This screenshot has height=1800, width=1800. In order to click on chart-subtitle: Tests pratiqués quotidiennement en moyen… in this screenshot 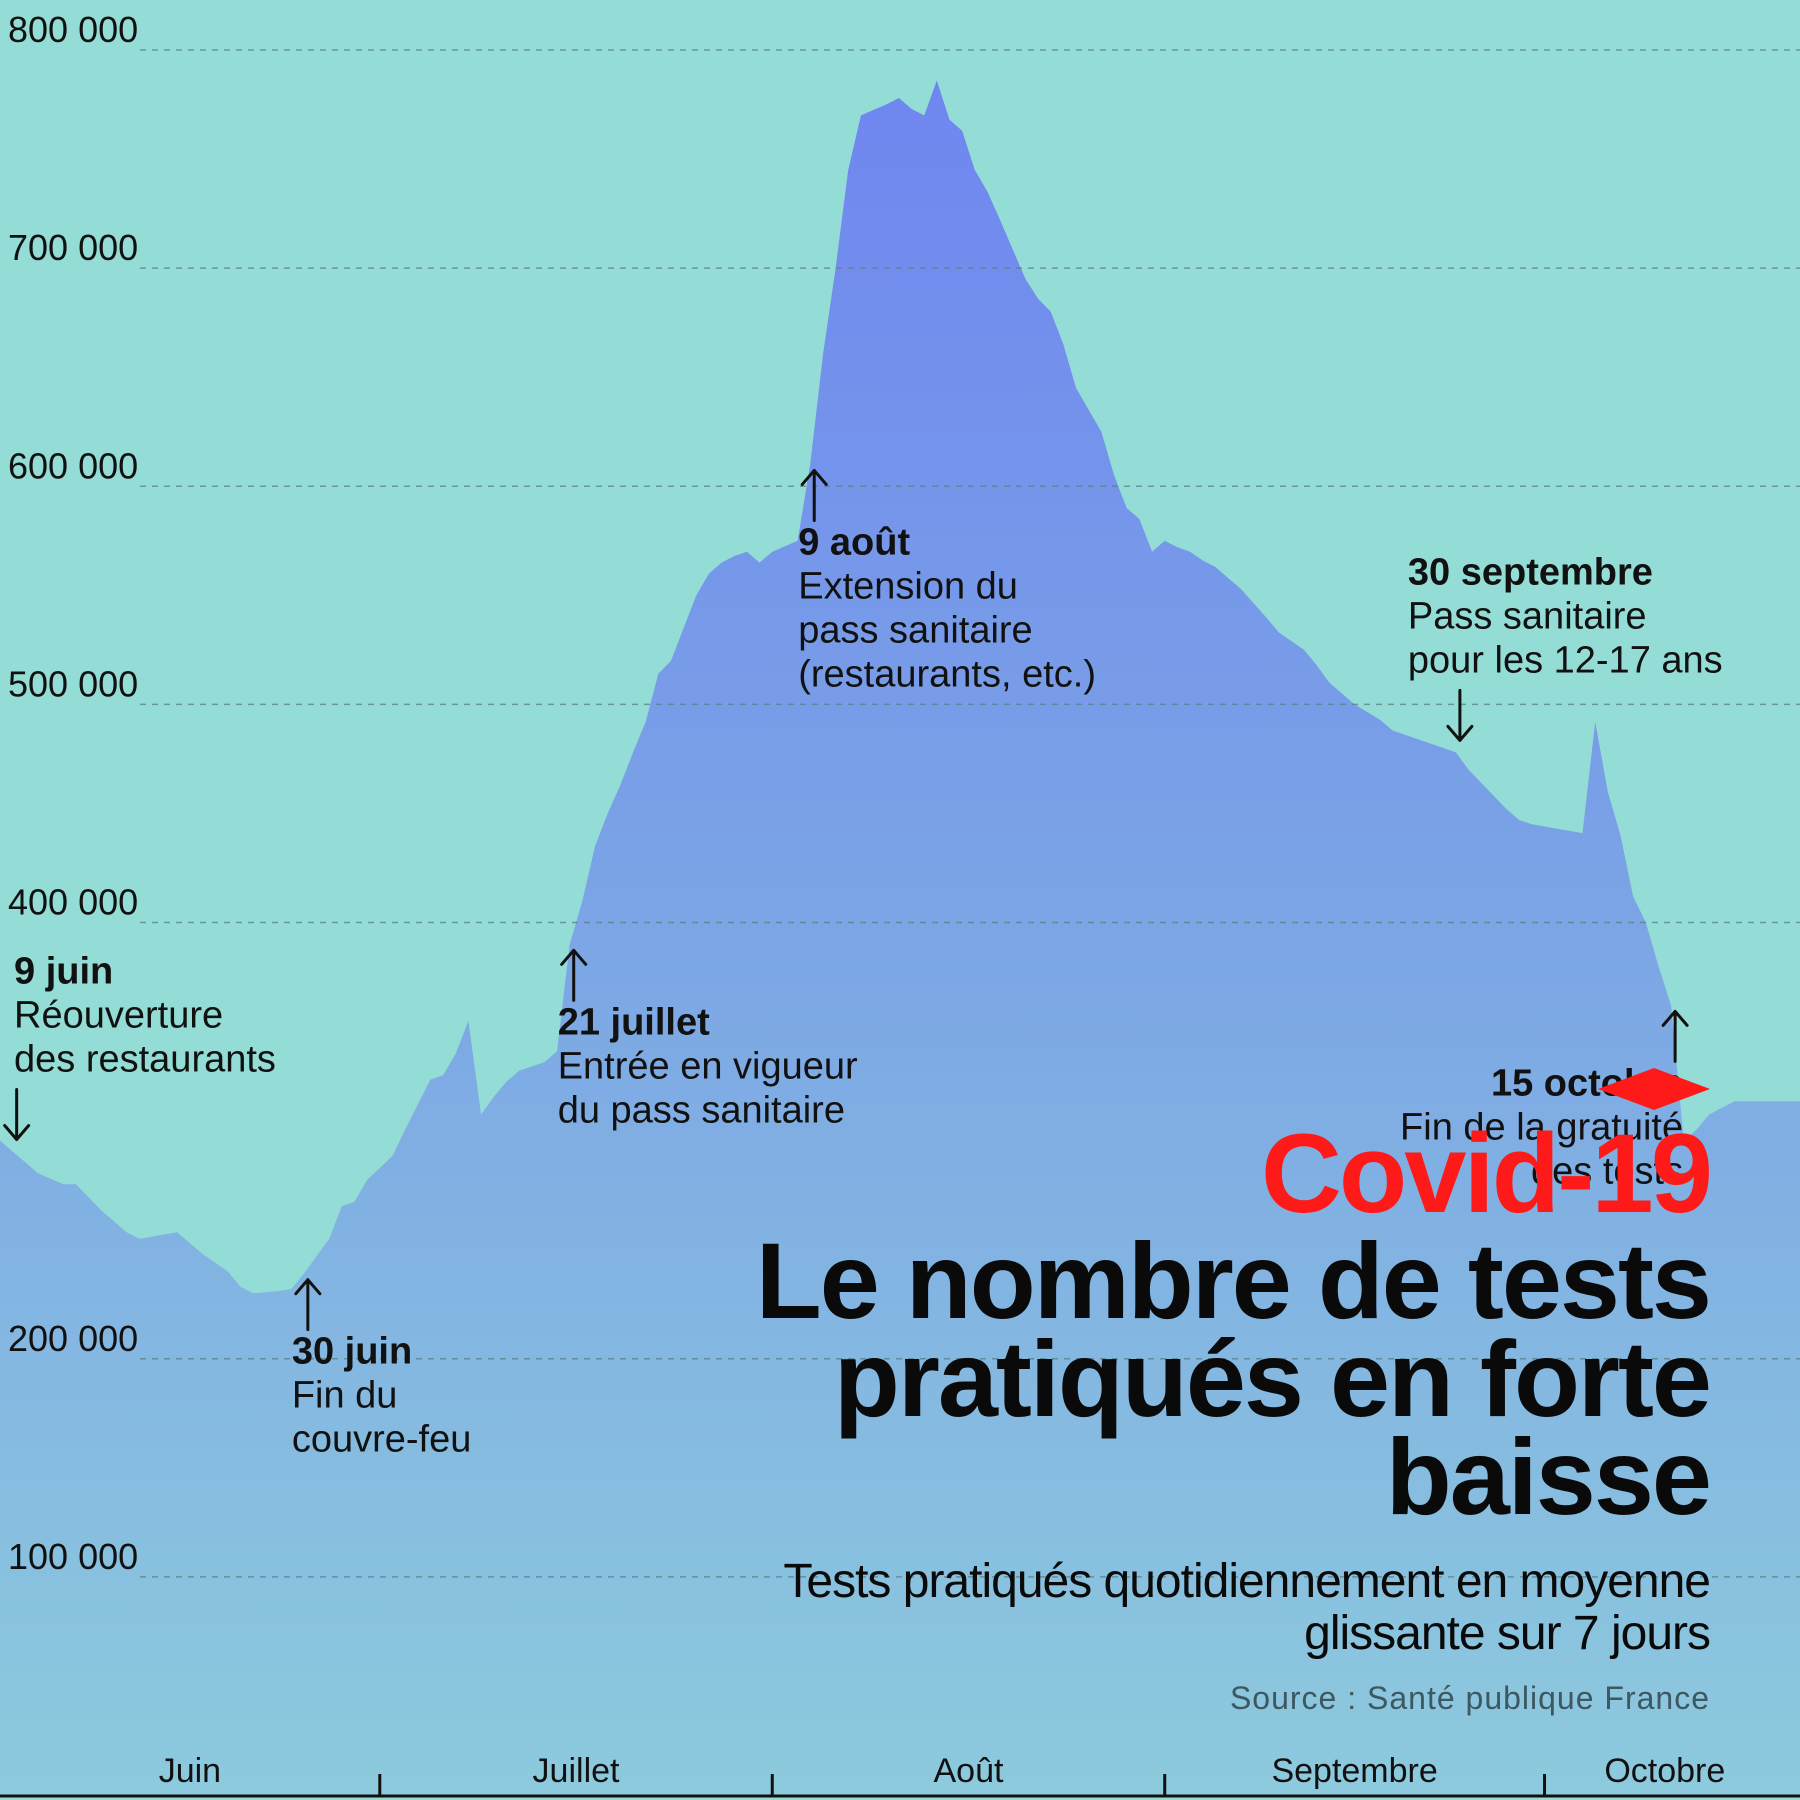, I will do `click(1247, 1607)`.